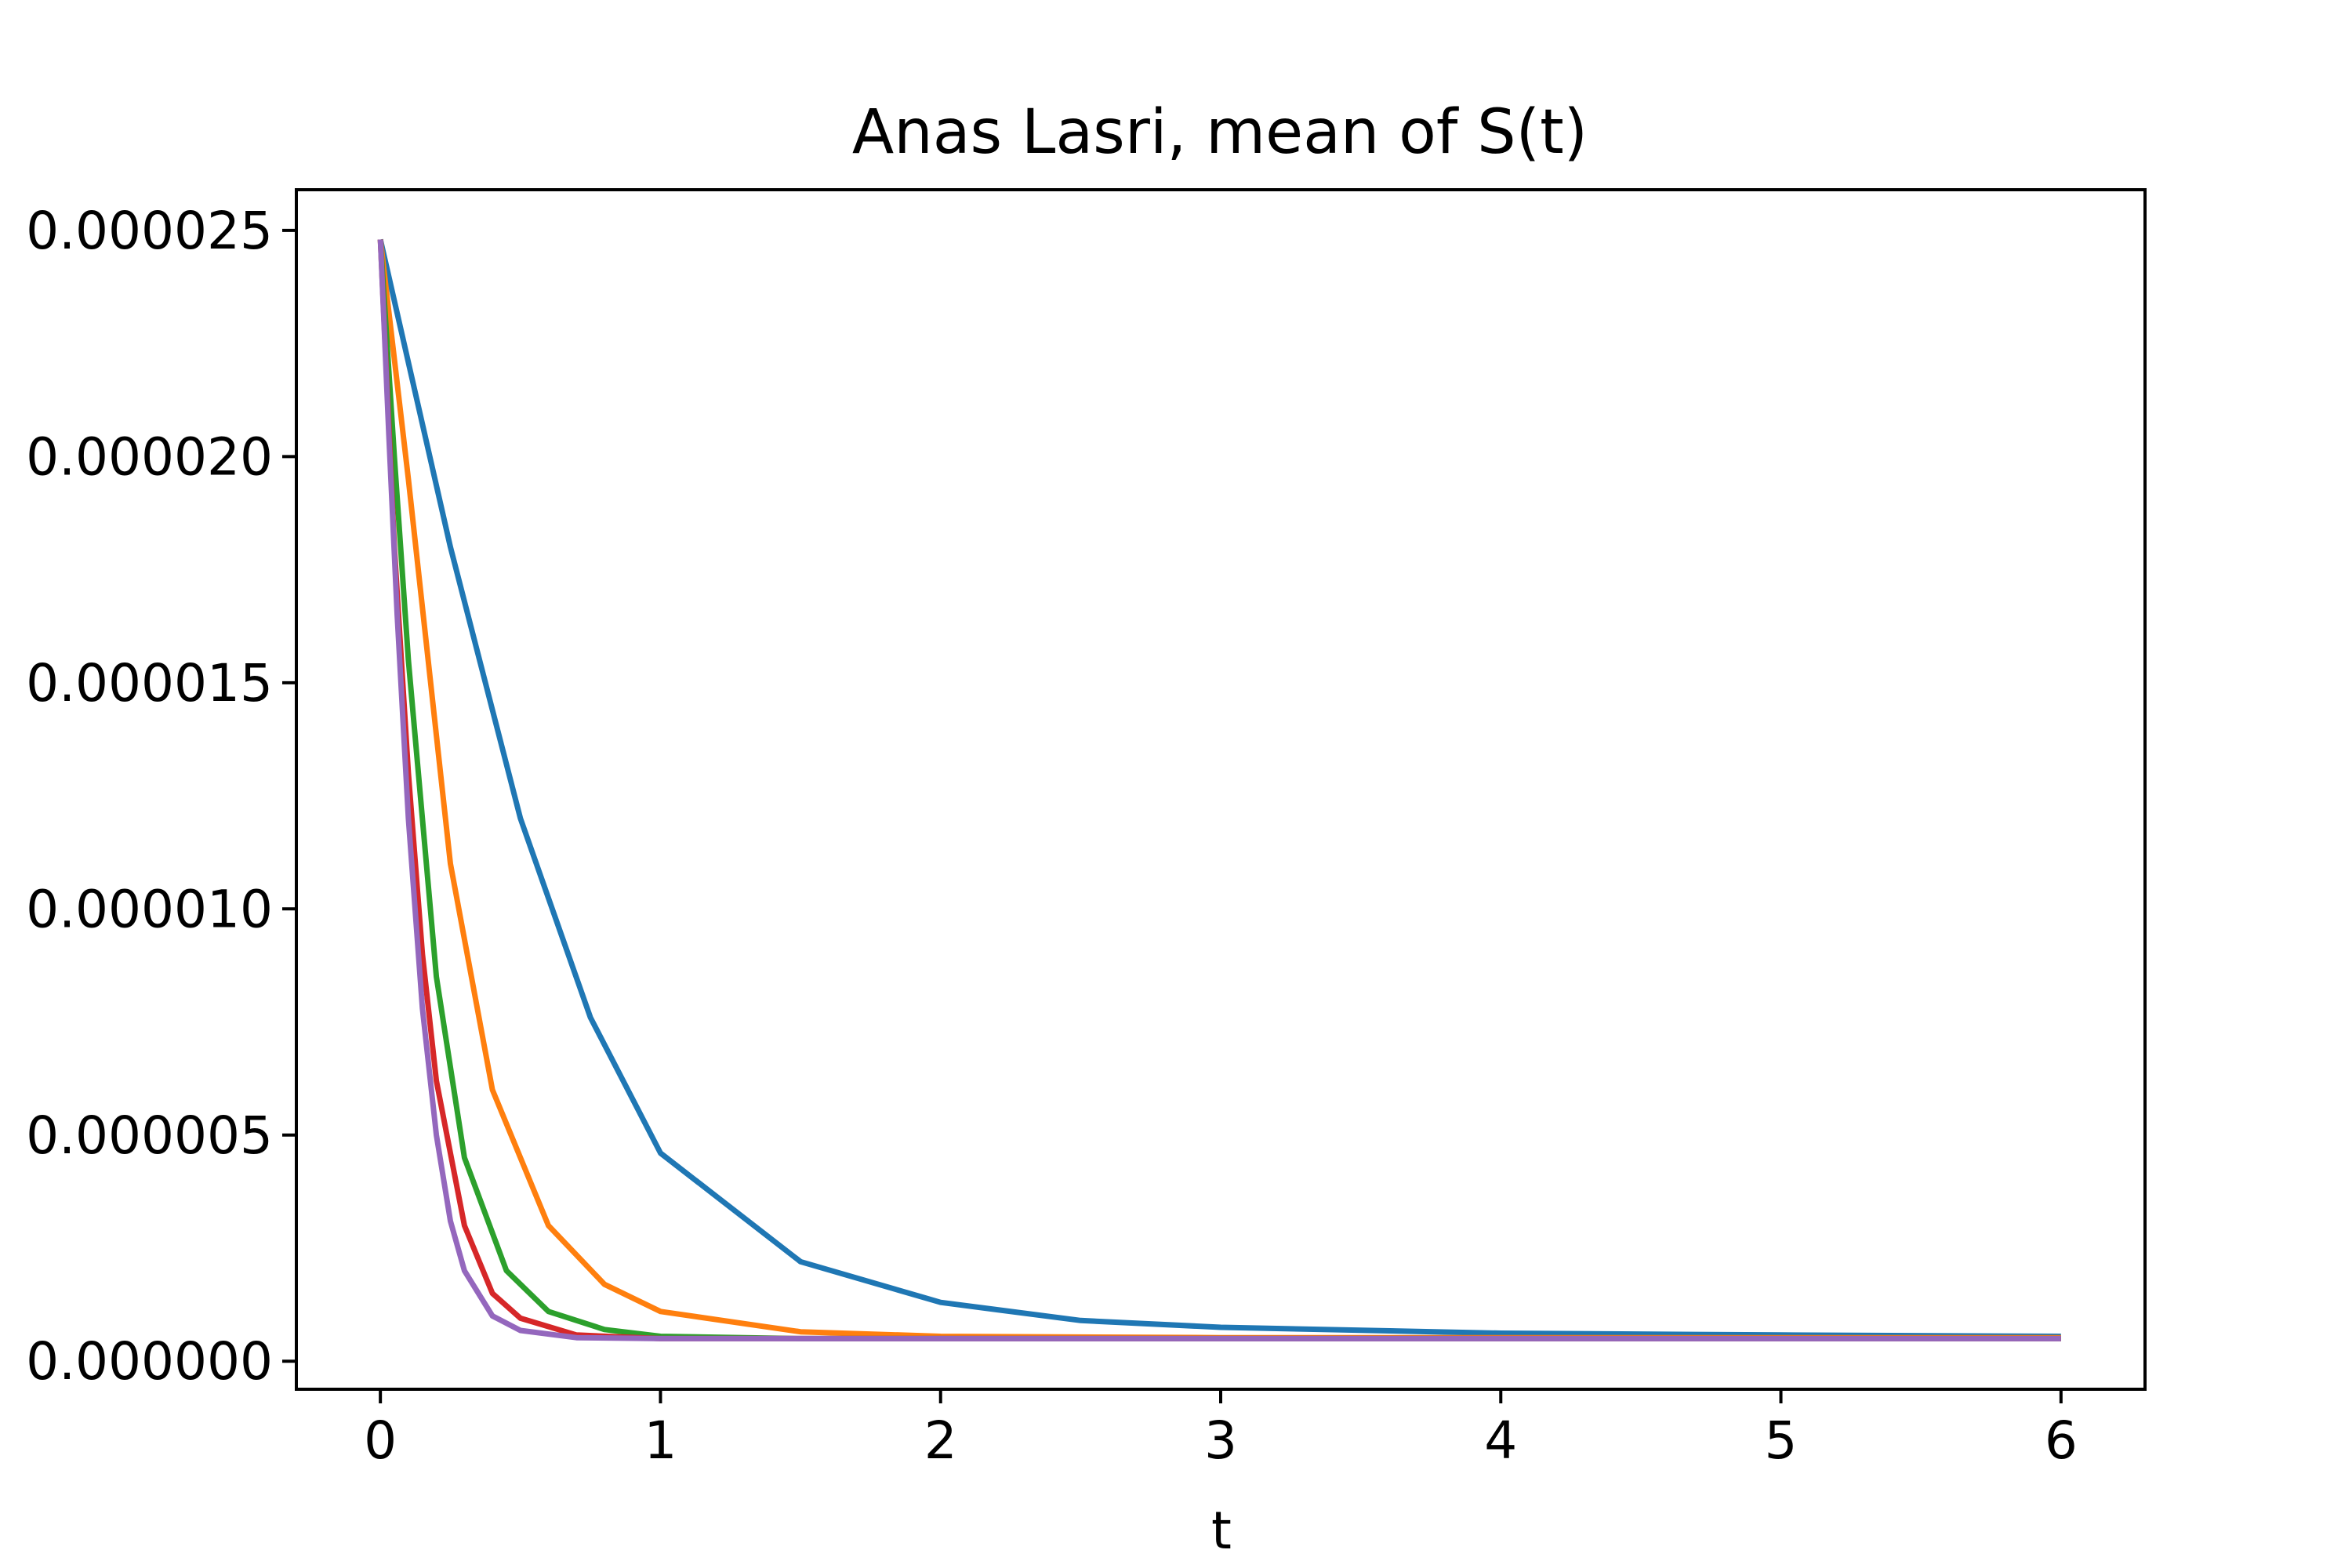 The width and height of the screenshot is (2352, 1568). Describe the element at coordinates (1220, 132) in the screenshot. I see `chart-title: Anas Lasri, mean of S(t)` at that location.